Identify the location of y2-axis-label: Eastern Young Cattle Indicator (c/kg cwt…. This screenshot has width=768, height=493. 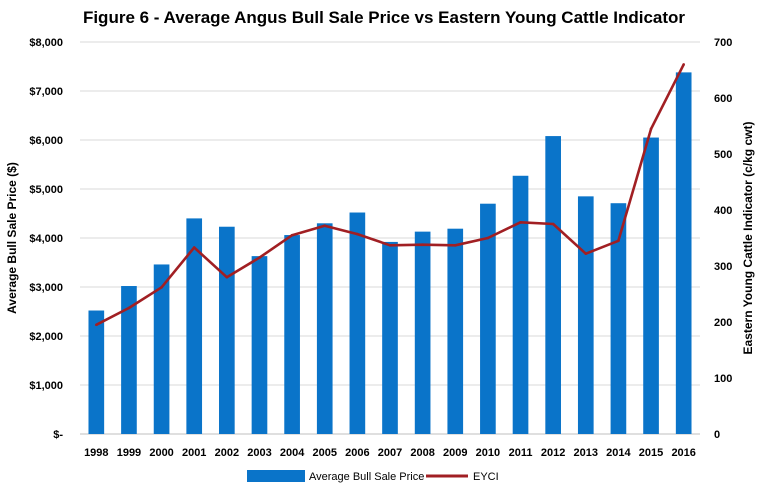
(748, 238).